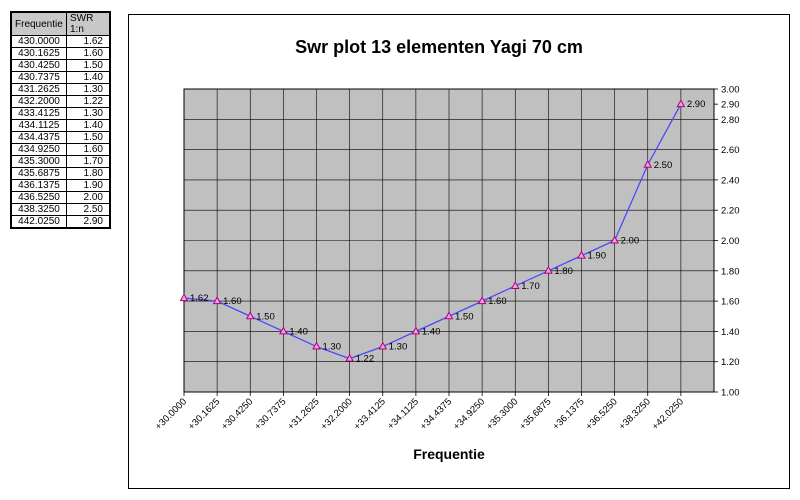 This screenshot has width=800, height=500. I want to click on x-tick-label: +30.1625, so click(204, 414).